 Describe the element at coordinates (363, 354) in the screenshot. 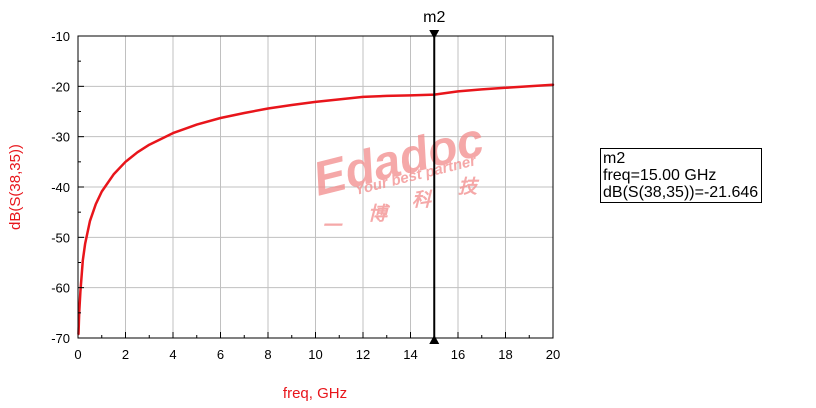

I see `x-tick-label: 12` at that location.